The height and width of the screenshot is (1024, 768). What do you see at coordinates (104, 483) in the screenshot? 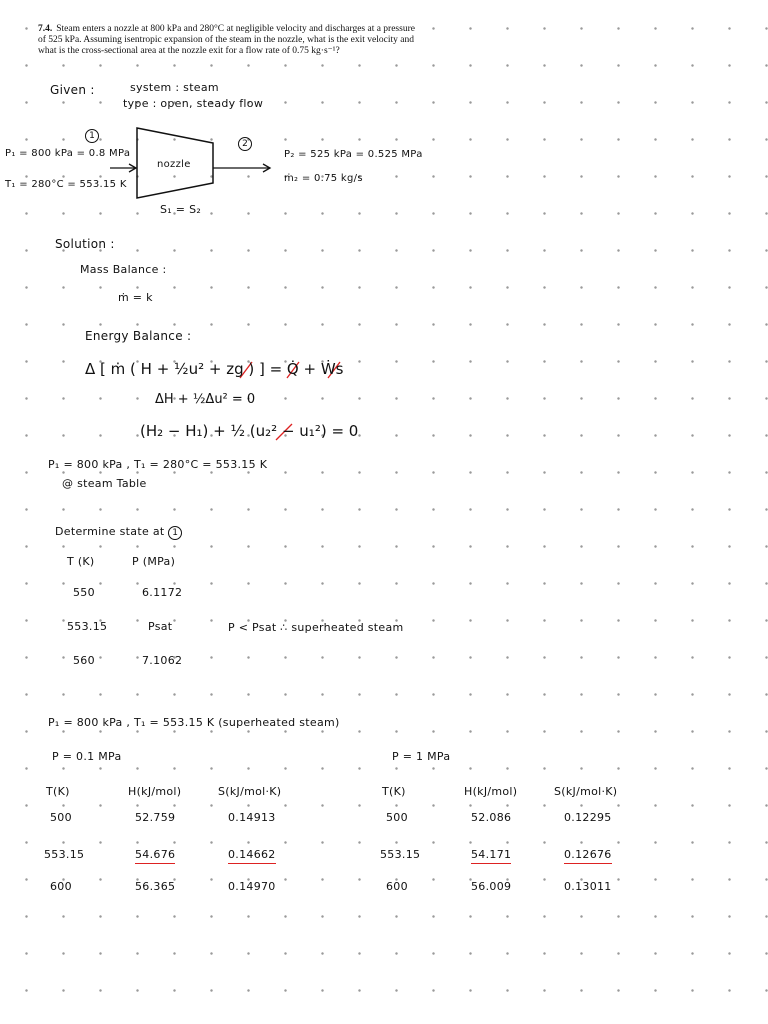
I see `steam-table-note: @ steam Table` at bounding box center [104, 483].